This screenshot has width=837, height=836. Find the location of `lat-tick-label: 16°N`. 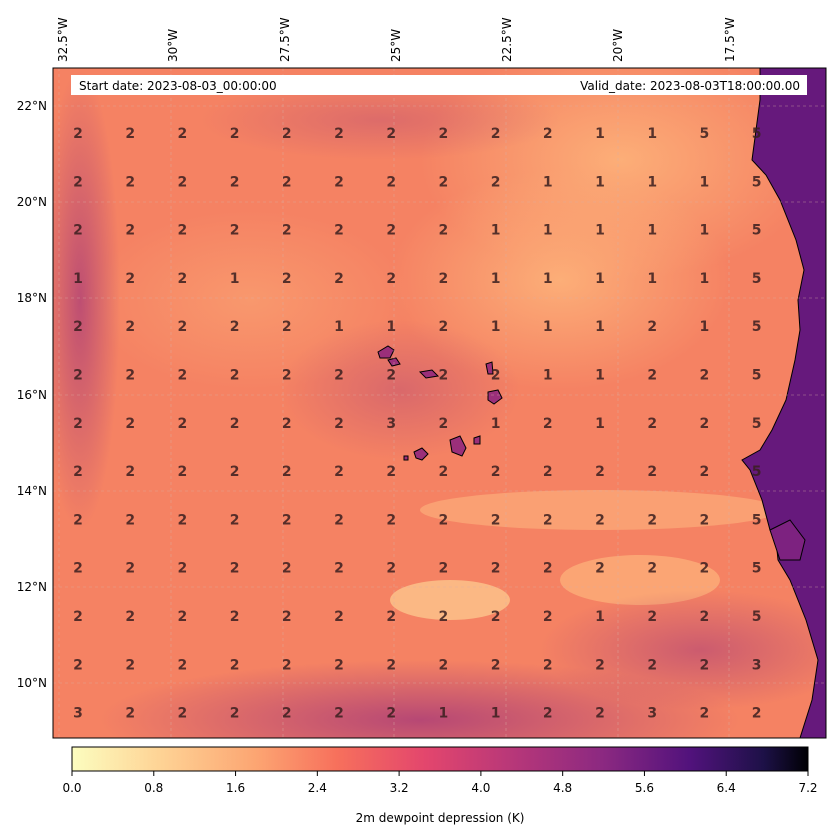

lat-tick-label: 16°N is located at coordinates (32, 395).